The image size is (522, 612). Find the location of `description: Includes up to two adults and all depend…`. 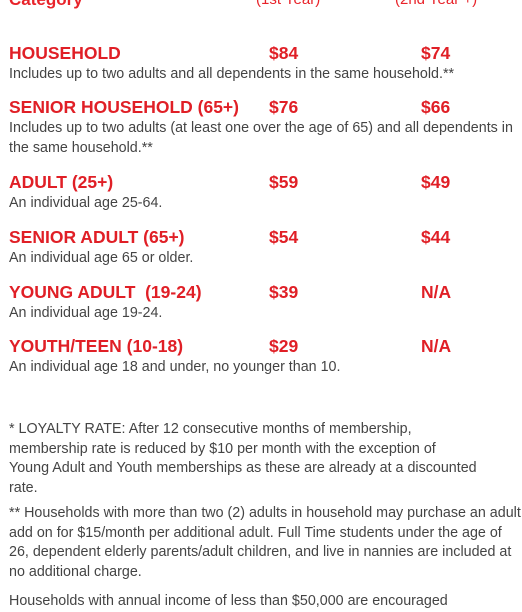

description: Includes up to two adults and all depend… is located at coordinates (232, 74).